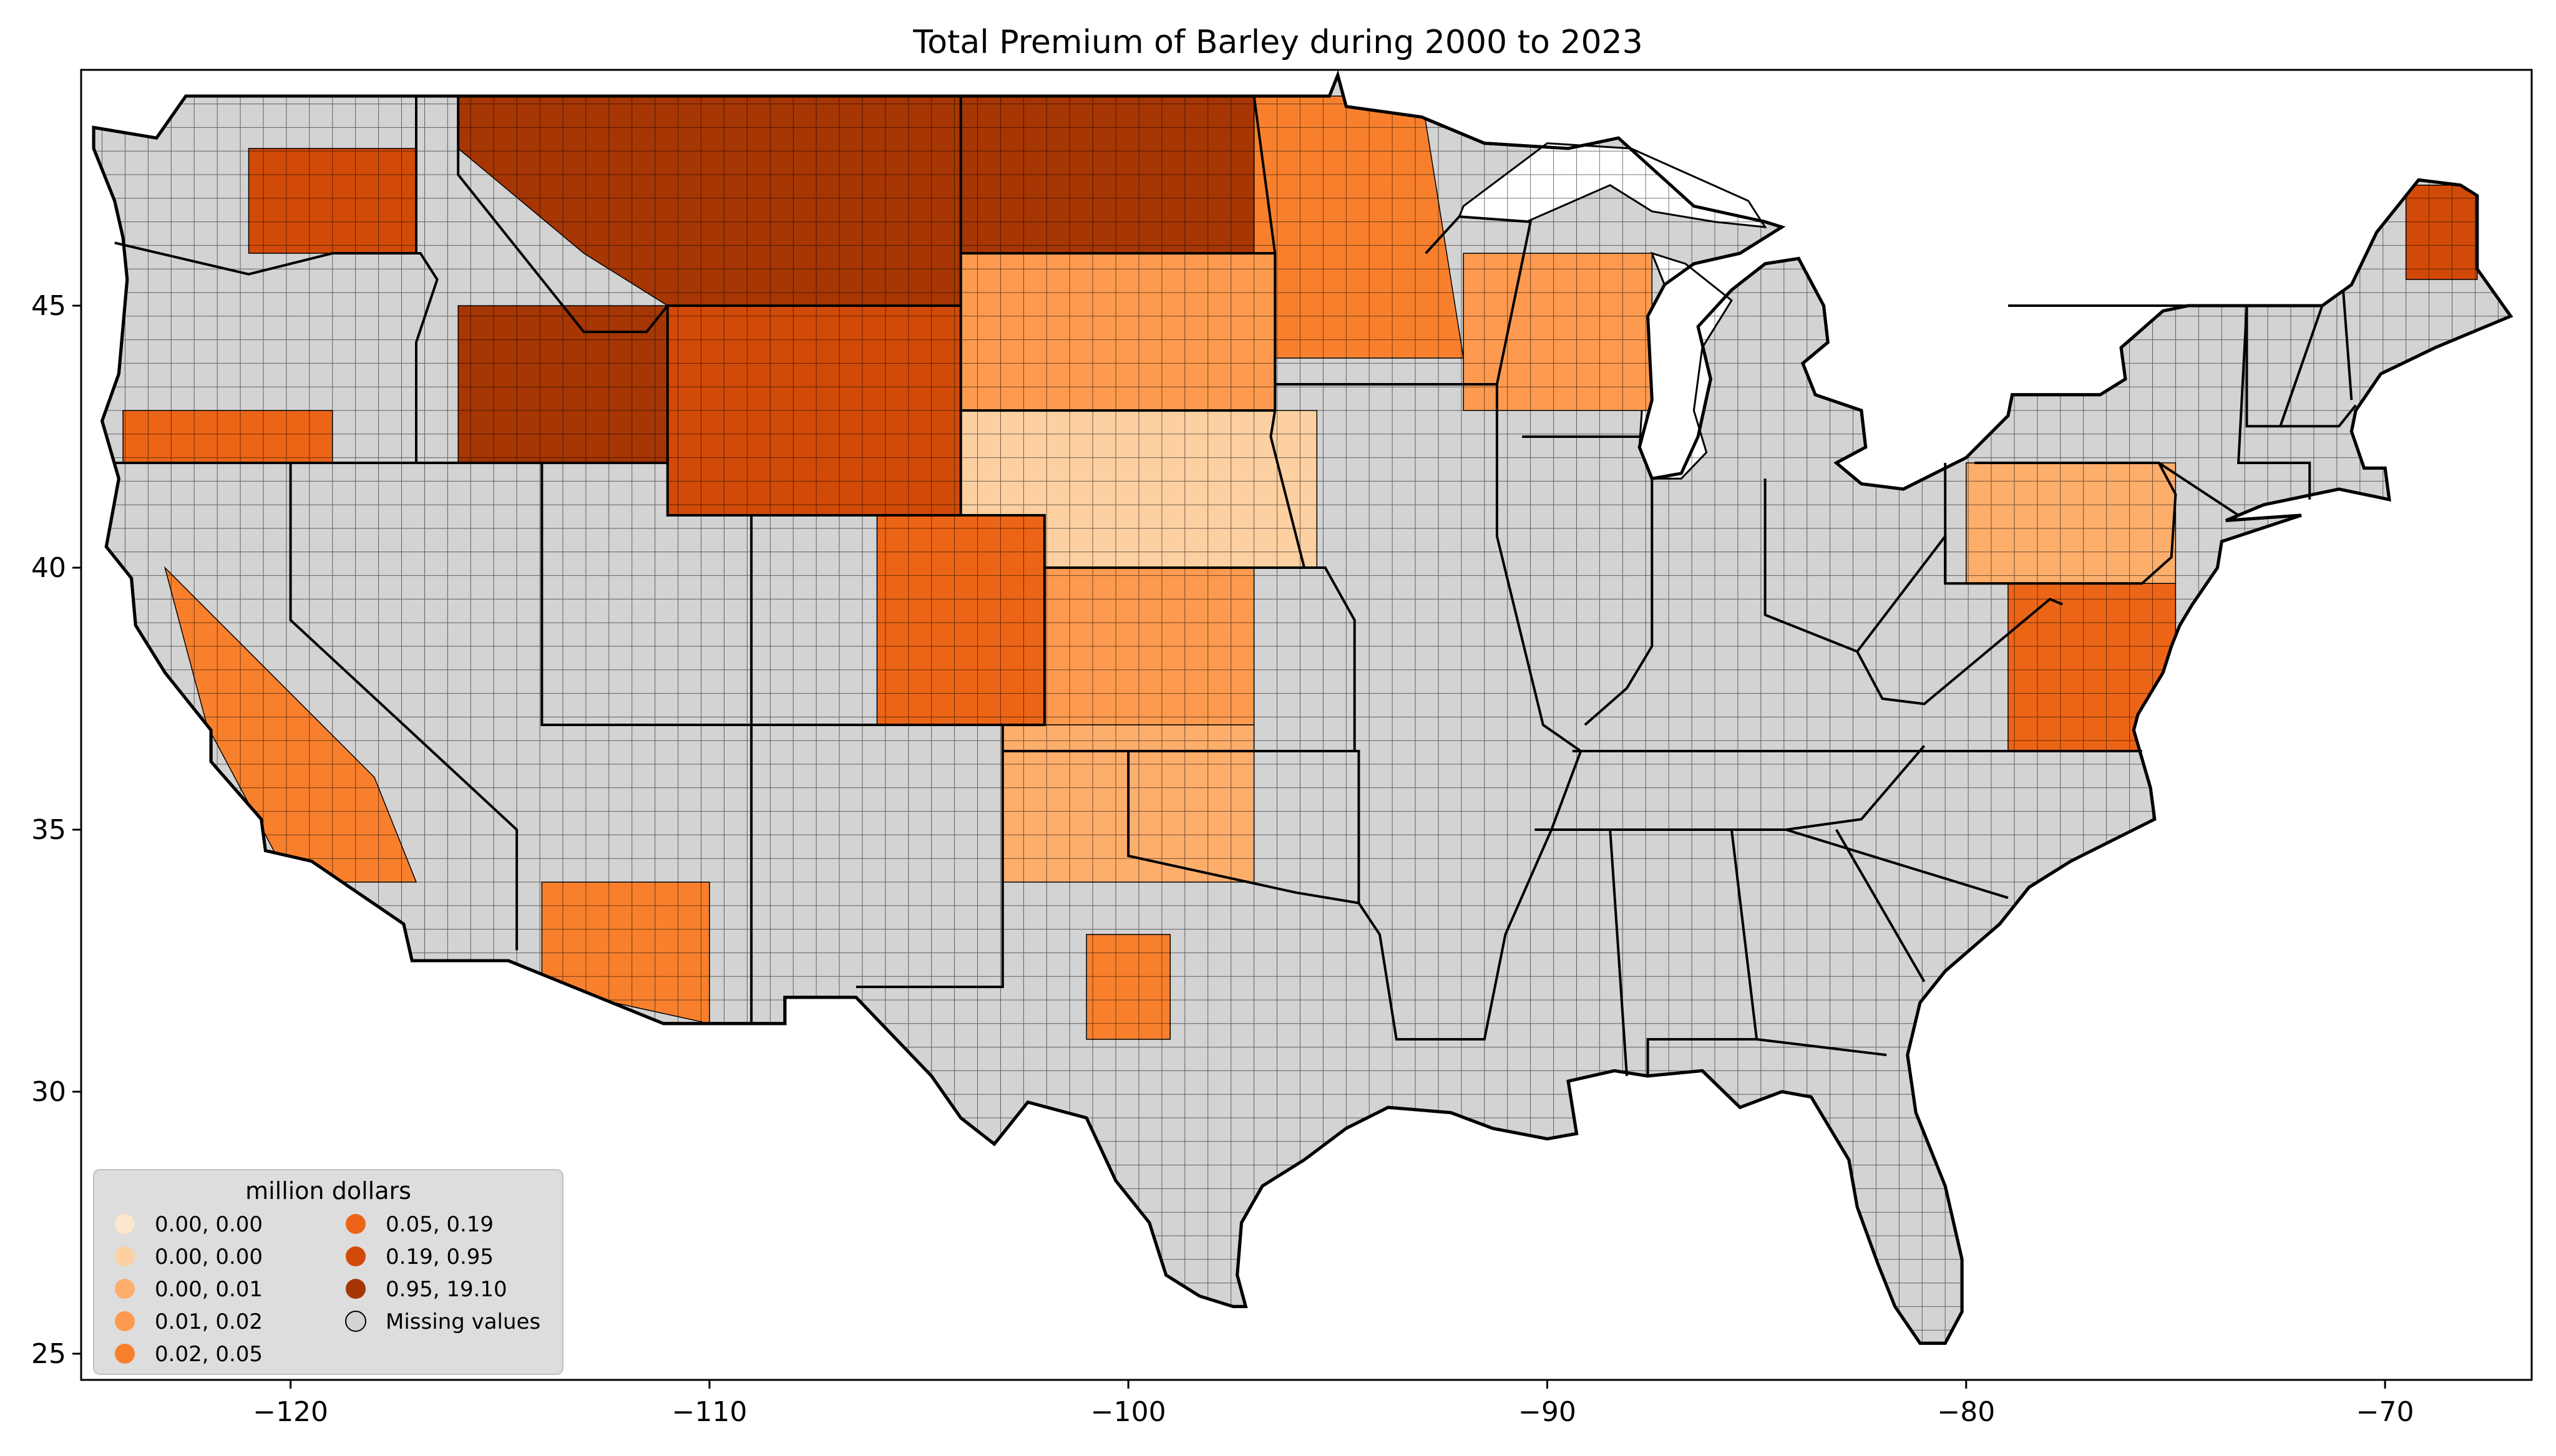 The image size is (2556, 1456). What do you see at coordinates (1128, 1412) in the screenshot?
I see `x-tick-label-2: −100` at bounding box center [1128, 1412].